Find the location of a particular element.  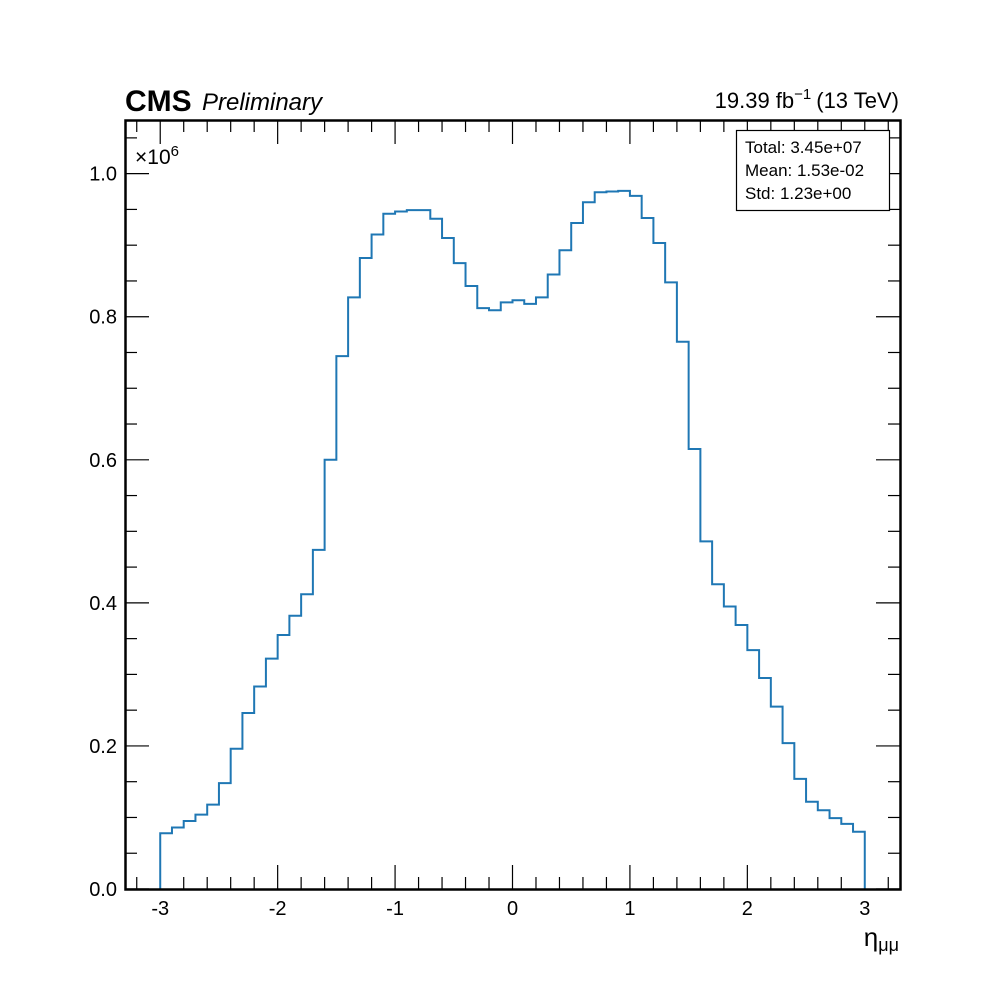

luminosity-label: 19.39 fb−1 (13 TeV) is located at coordinates (807, 99).